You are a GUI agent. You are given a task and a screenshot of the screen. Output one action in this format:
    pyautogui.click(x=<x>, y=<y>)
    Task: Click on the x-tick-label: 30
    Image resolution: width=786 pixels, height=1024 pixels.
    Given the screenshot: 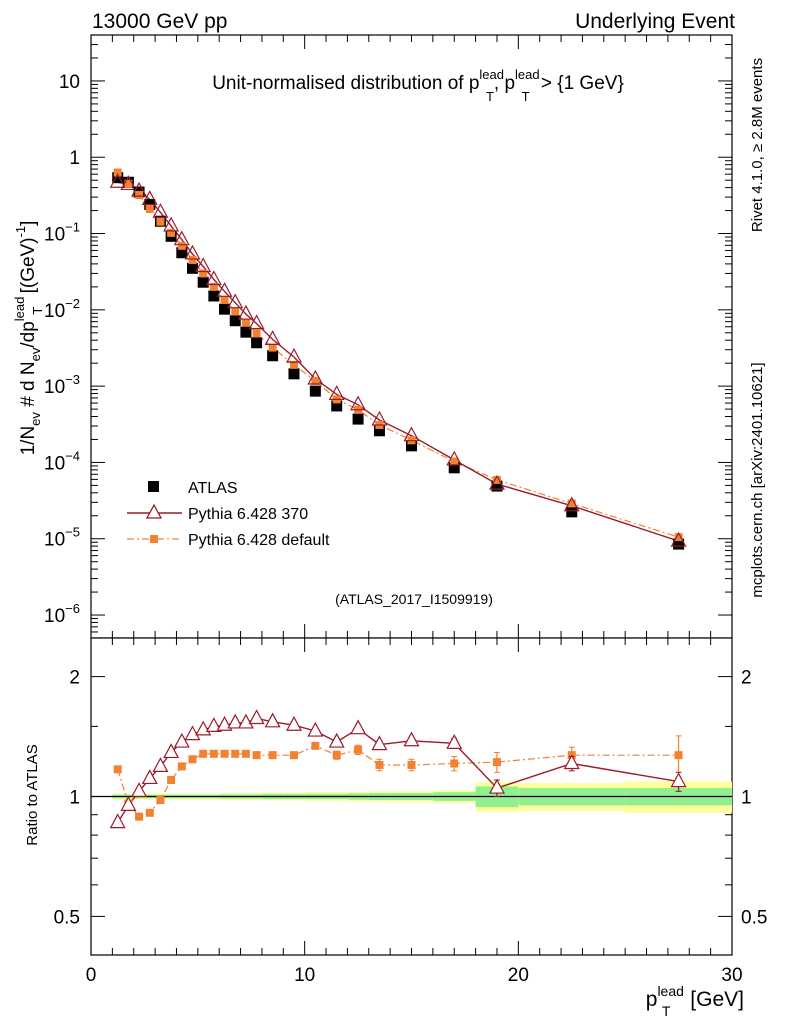 What is the action you would take?
    pyautogui.click(x=731, y=975)
    